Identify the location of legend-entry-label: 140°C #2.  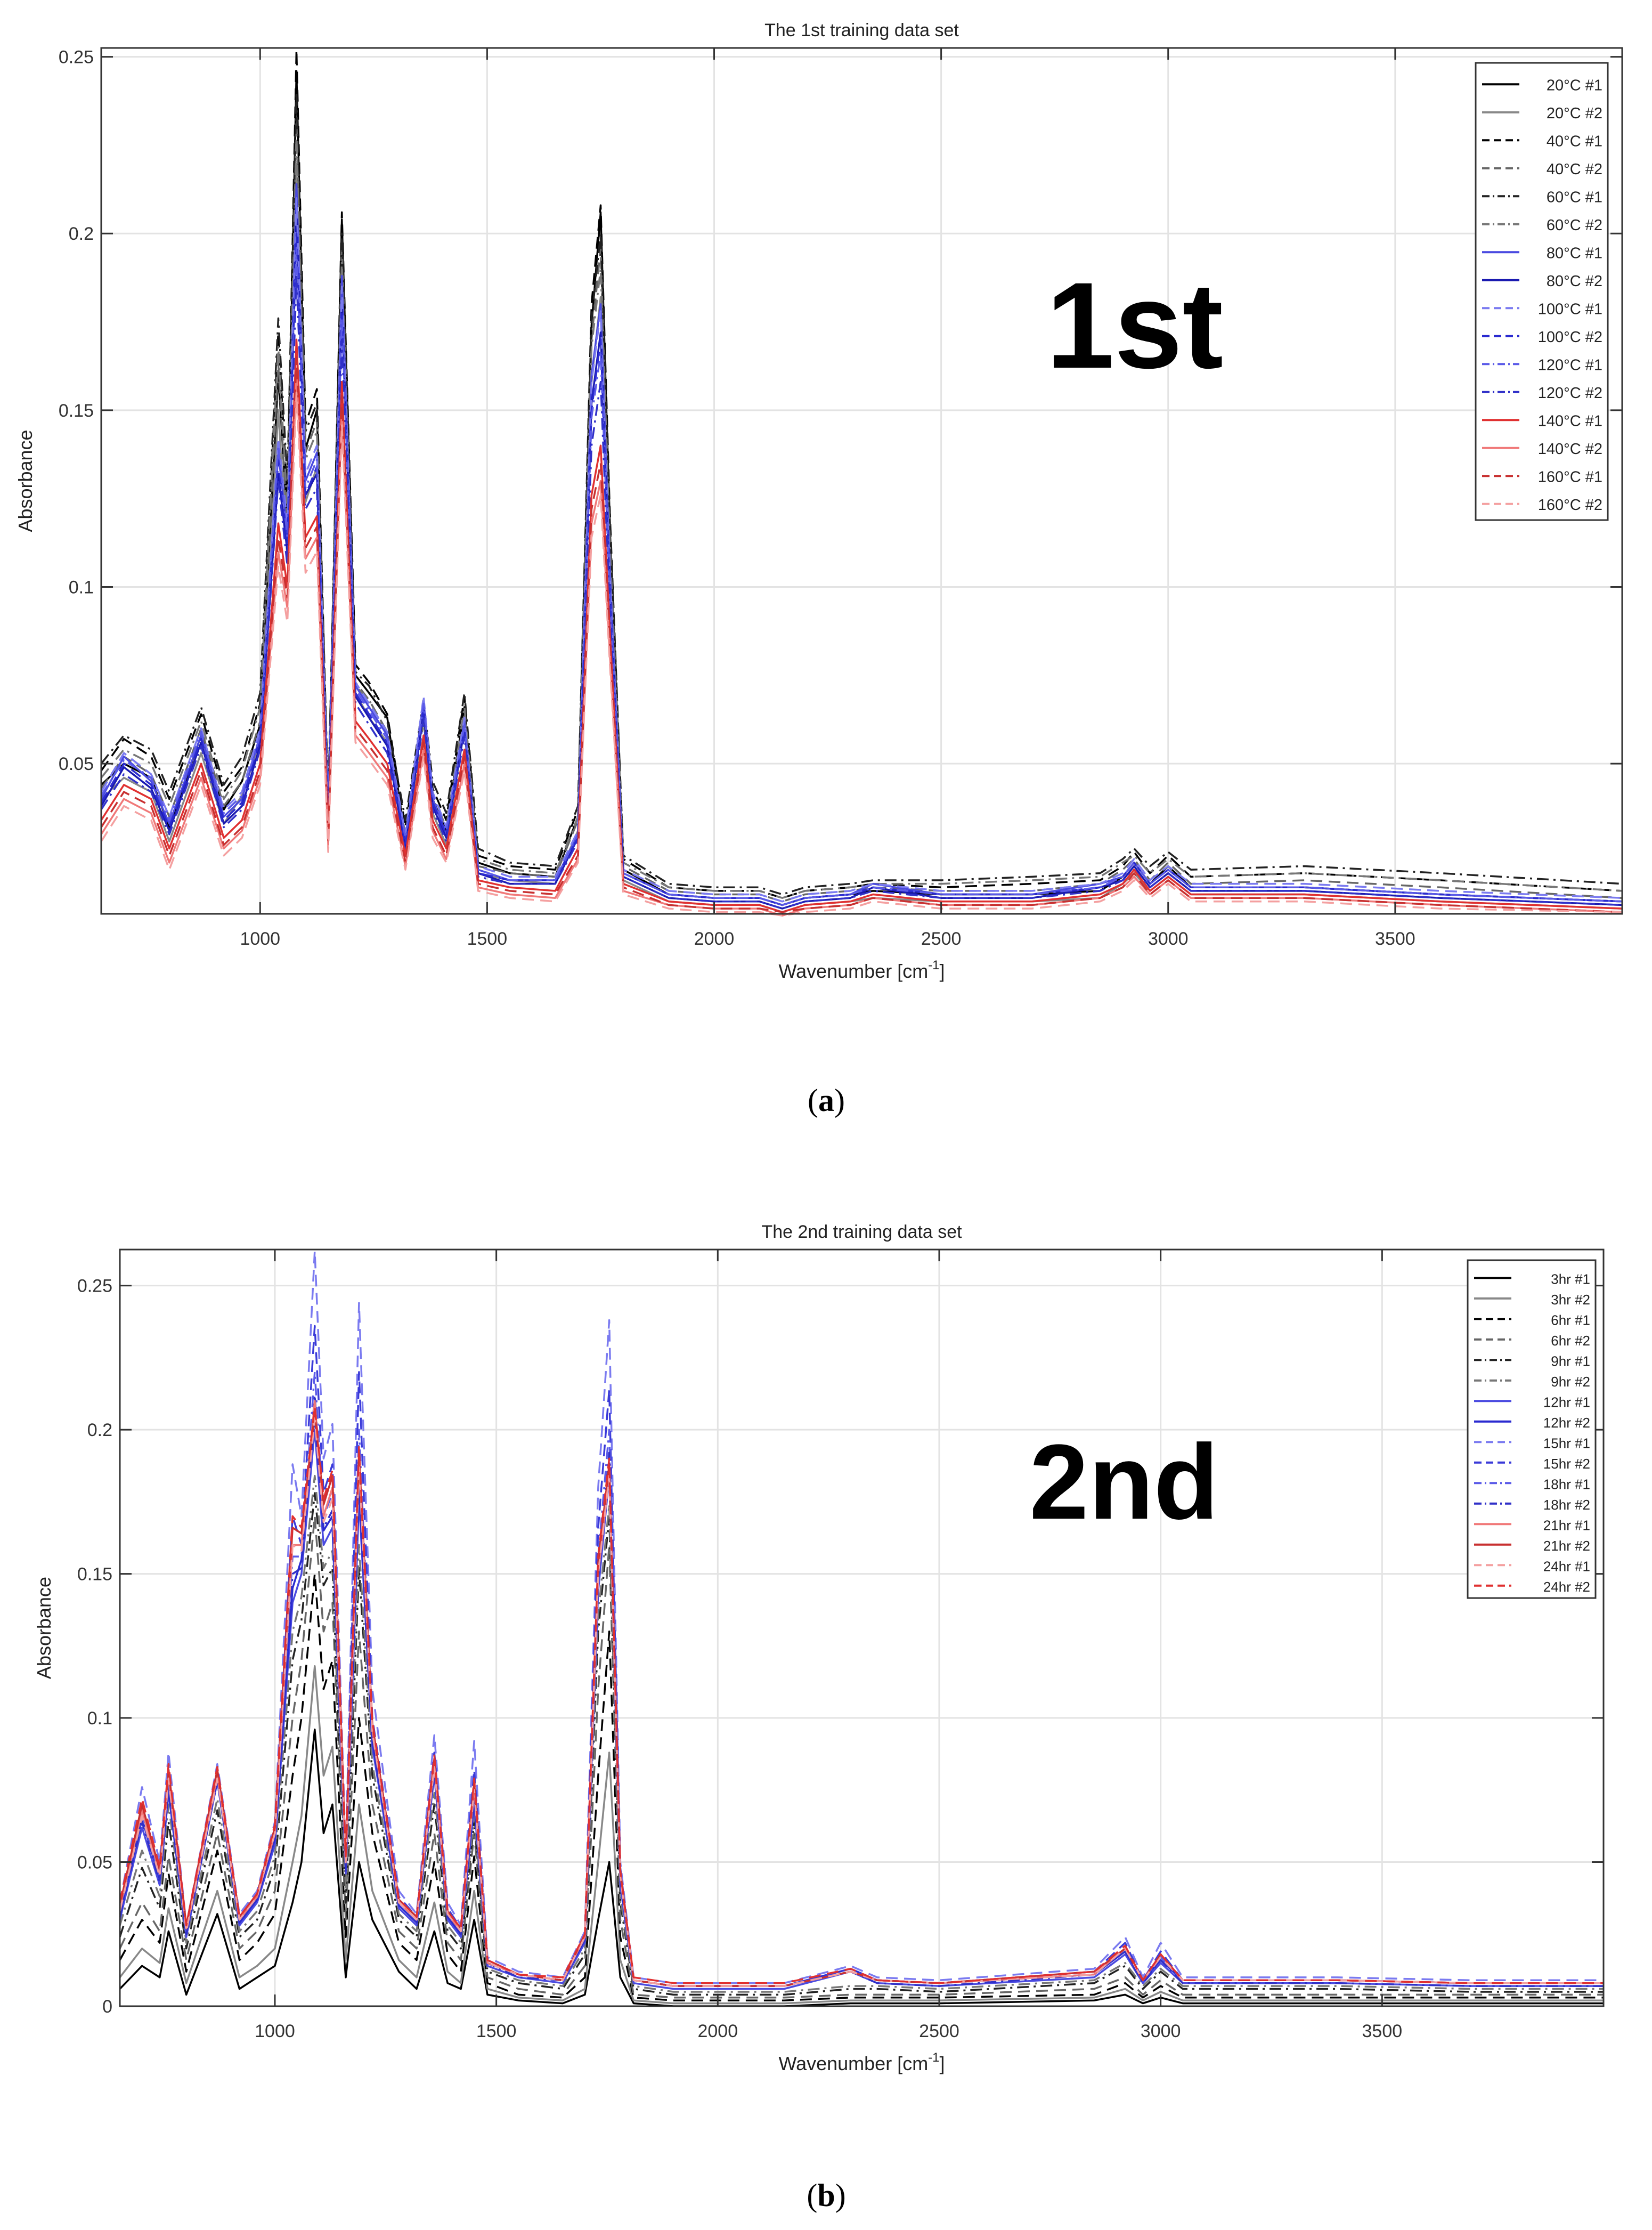
(1570, 449).